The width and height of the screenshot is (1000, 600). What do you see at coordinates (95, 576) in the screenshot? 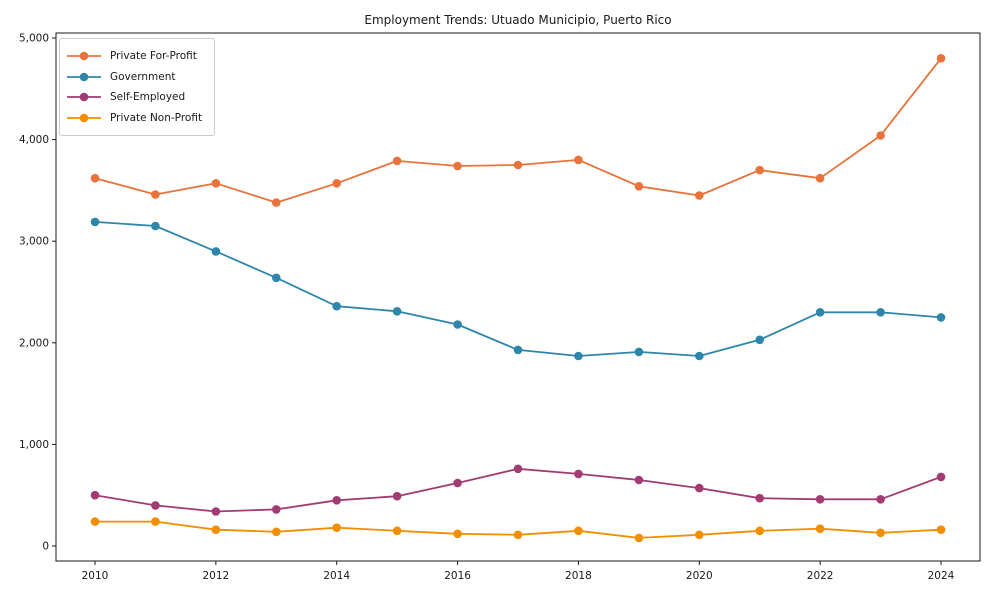
I see `x-tick-label: 2010` at bounding box center [95, 576].